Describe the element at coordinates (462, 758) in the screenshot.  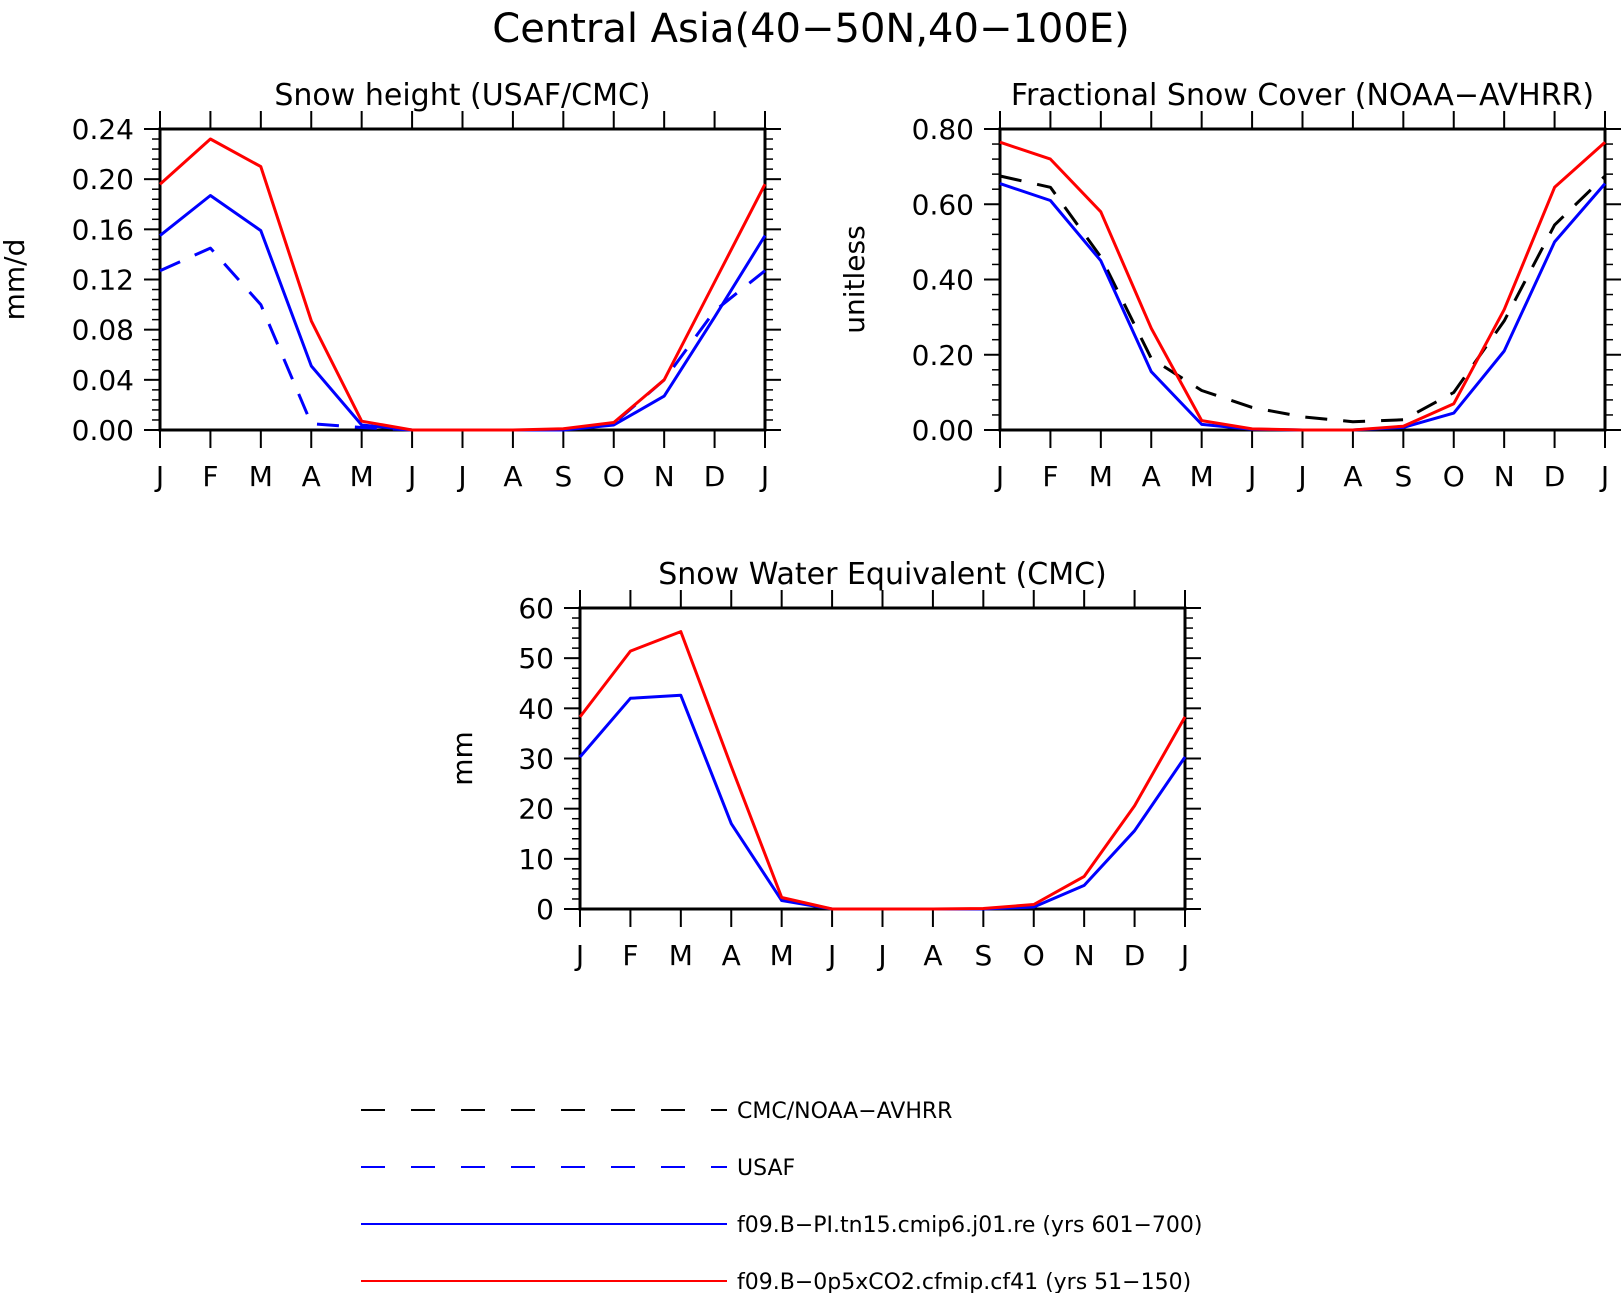
I see `y-axis-label: mm` at that location.